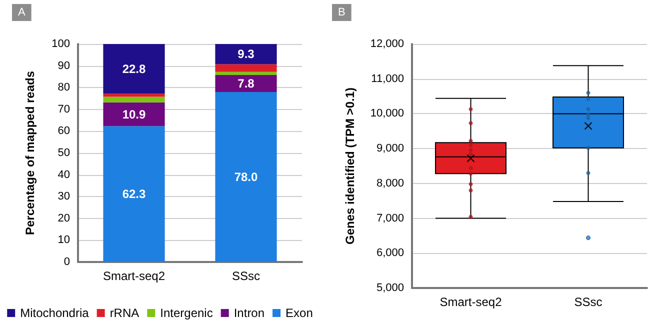 This screenshot has width=665, height=324. Describe the element at coordinates (350, 166) in the screenshot. I see `y-axis-title: Genes identified (TPM >0.1)` at that location.